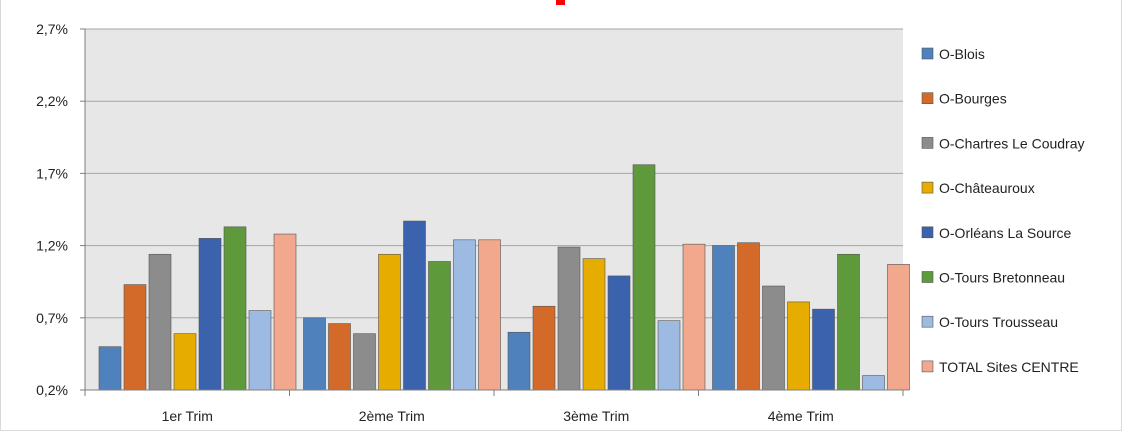 This screenshot has height=433, width=1124. What do you see at coordinates (596, 416) in the screenshot?
I see `x-tick-label: 3ème Trim` at bounding box center [596, 416].